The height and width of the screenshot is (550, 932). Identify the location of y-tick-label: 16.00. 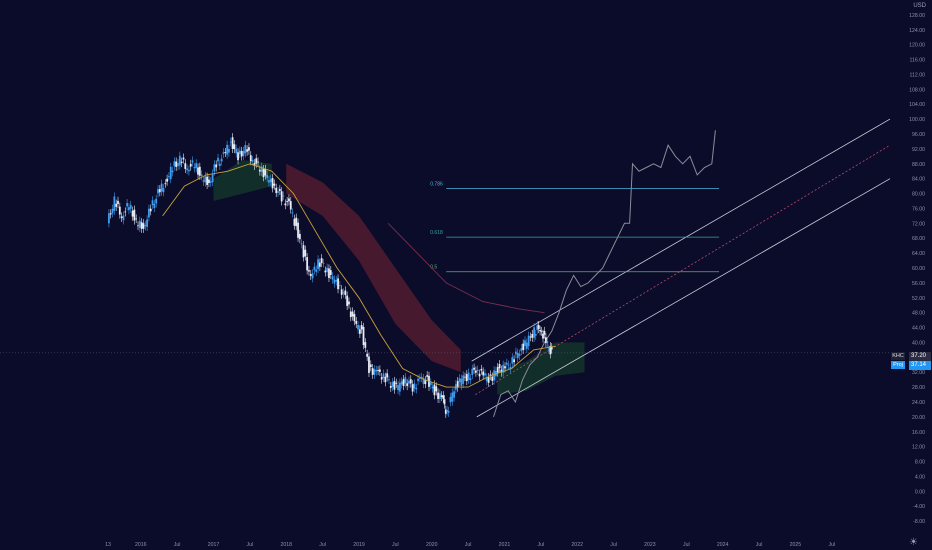
(918, 433).